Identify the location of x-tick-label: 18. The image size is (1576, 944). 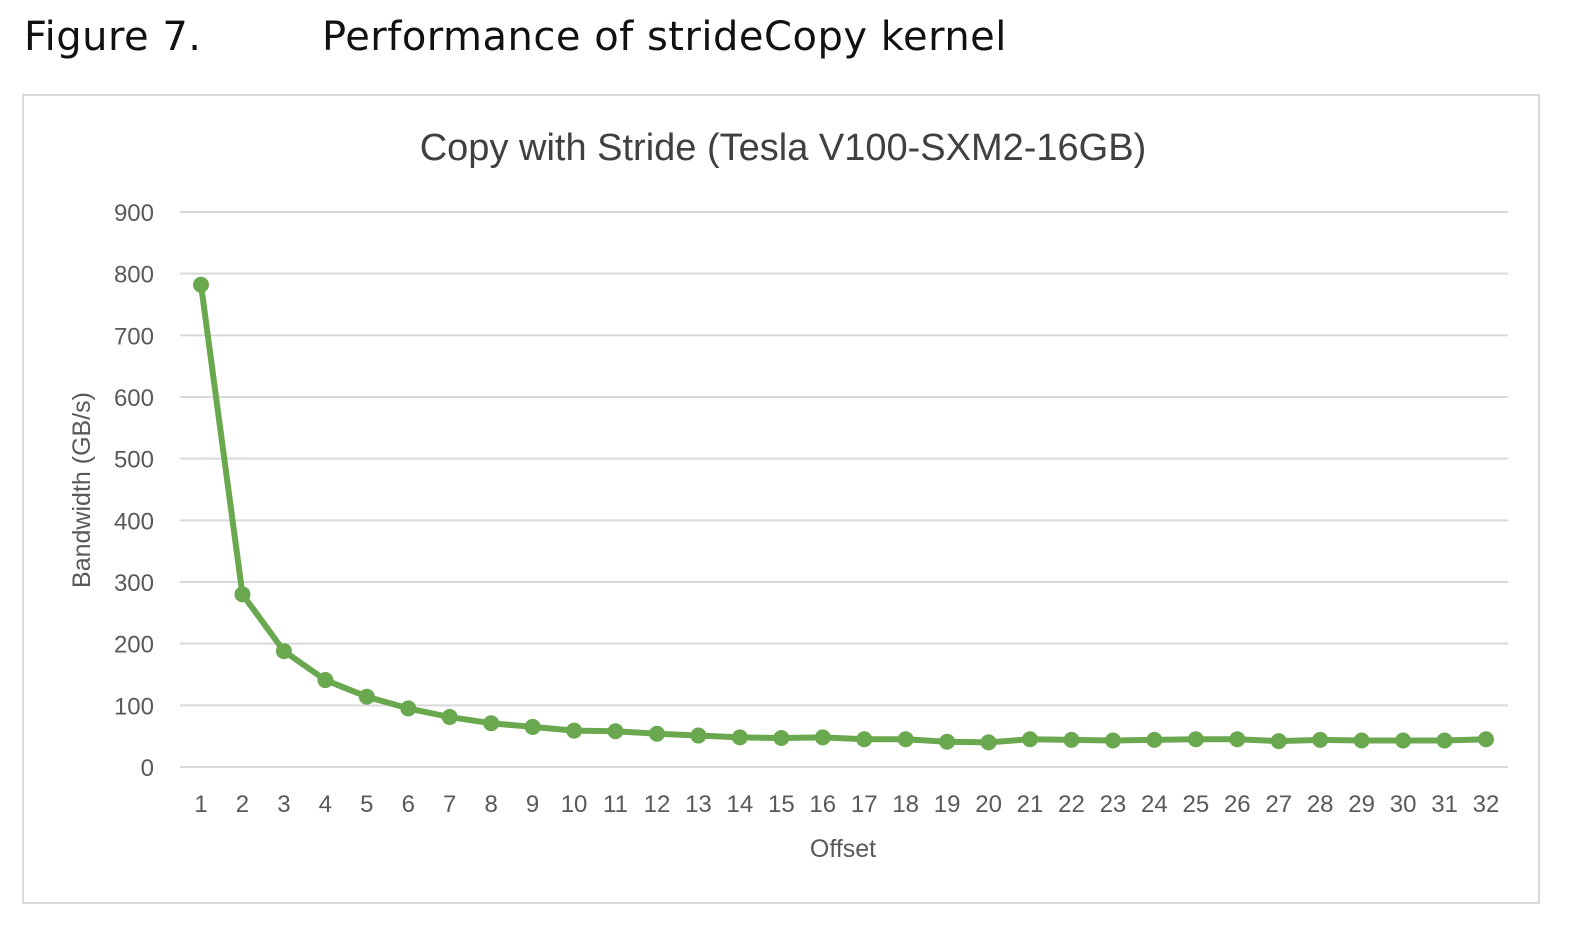
(905, 804).